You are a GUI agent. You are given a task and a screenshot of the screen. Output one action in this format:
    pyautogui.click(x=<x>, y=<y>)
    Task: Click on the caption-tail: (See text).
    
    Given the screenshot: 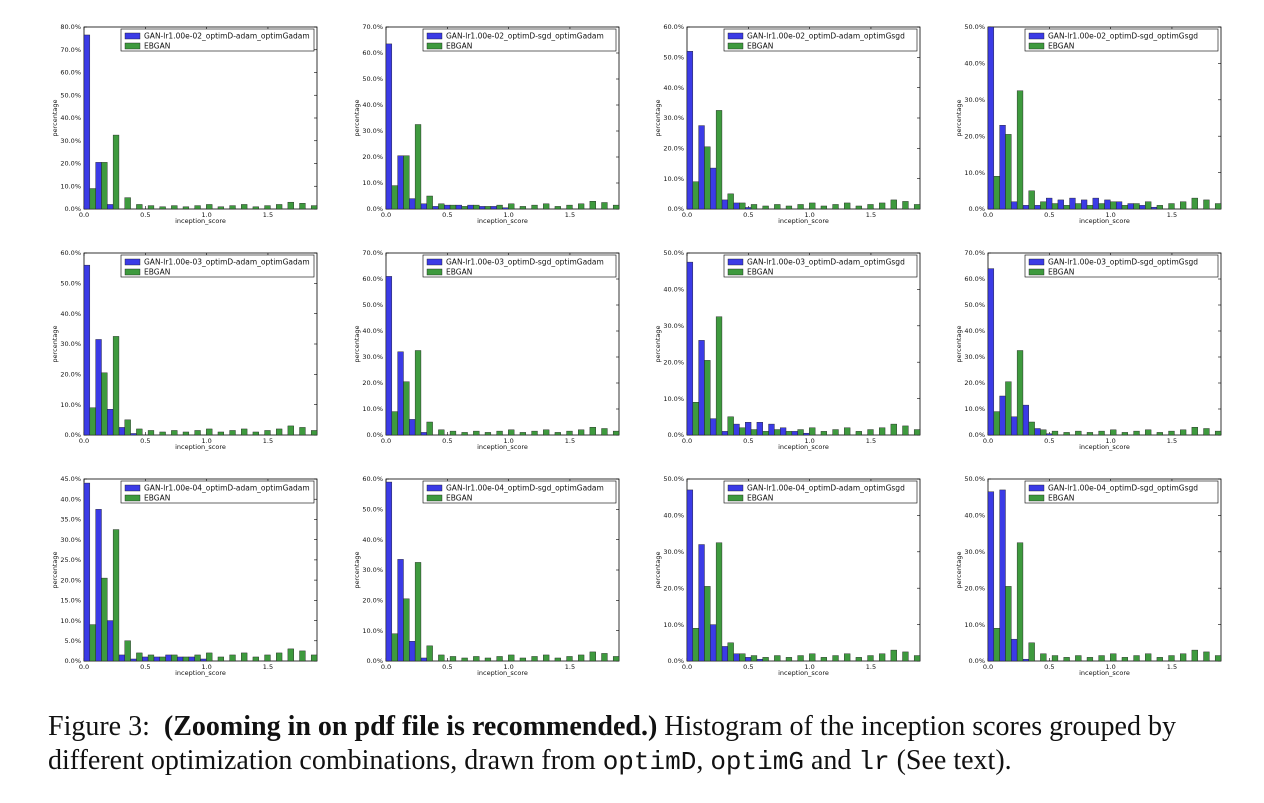 What is the action you would take?
    pyautogui.click(x=954, y=760)
    